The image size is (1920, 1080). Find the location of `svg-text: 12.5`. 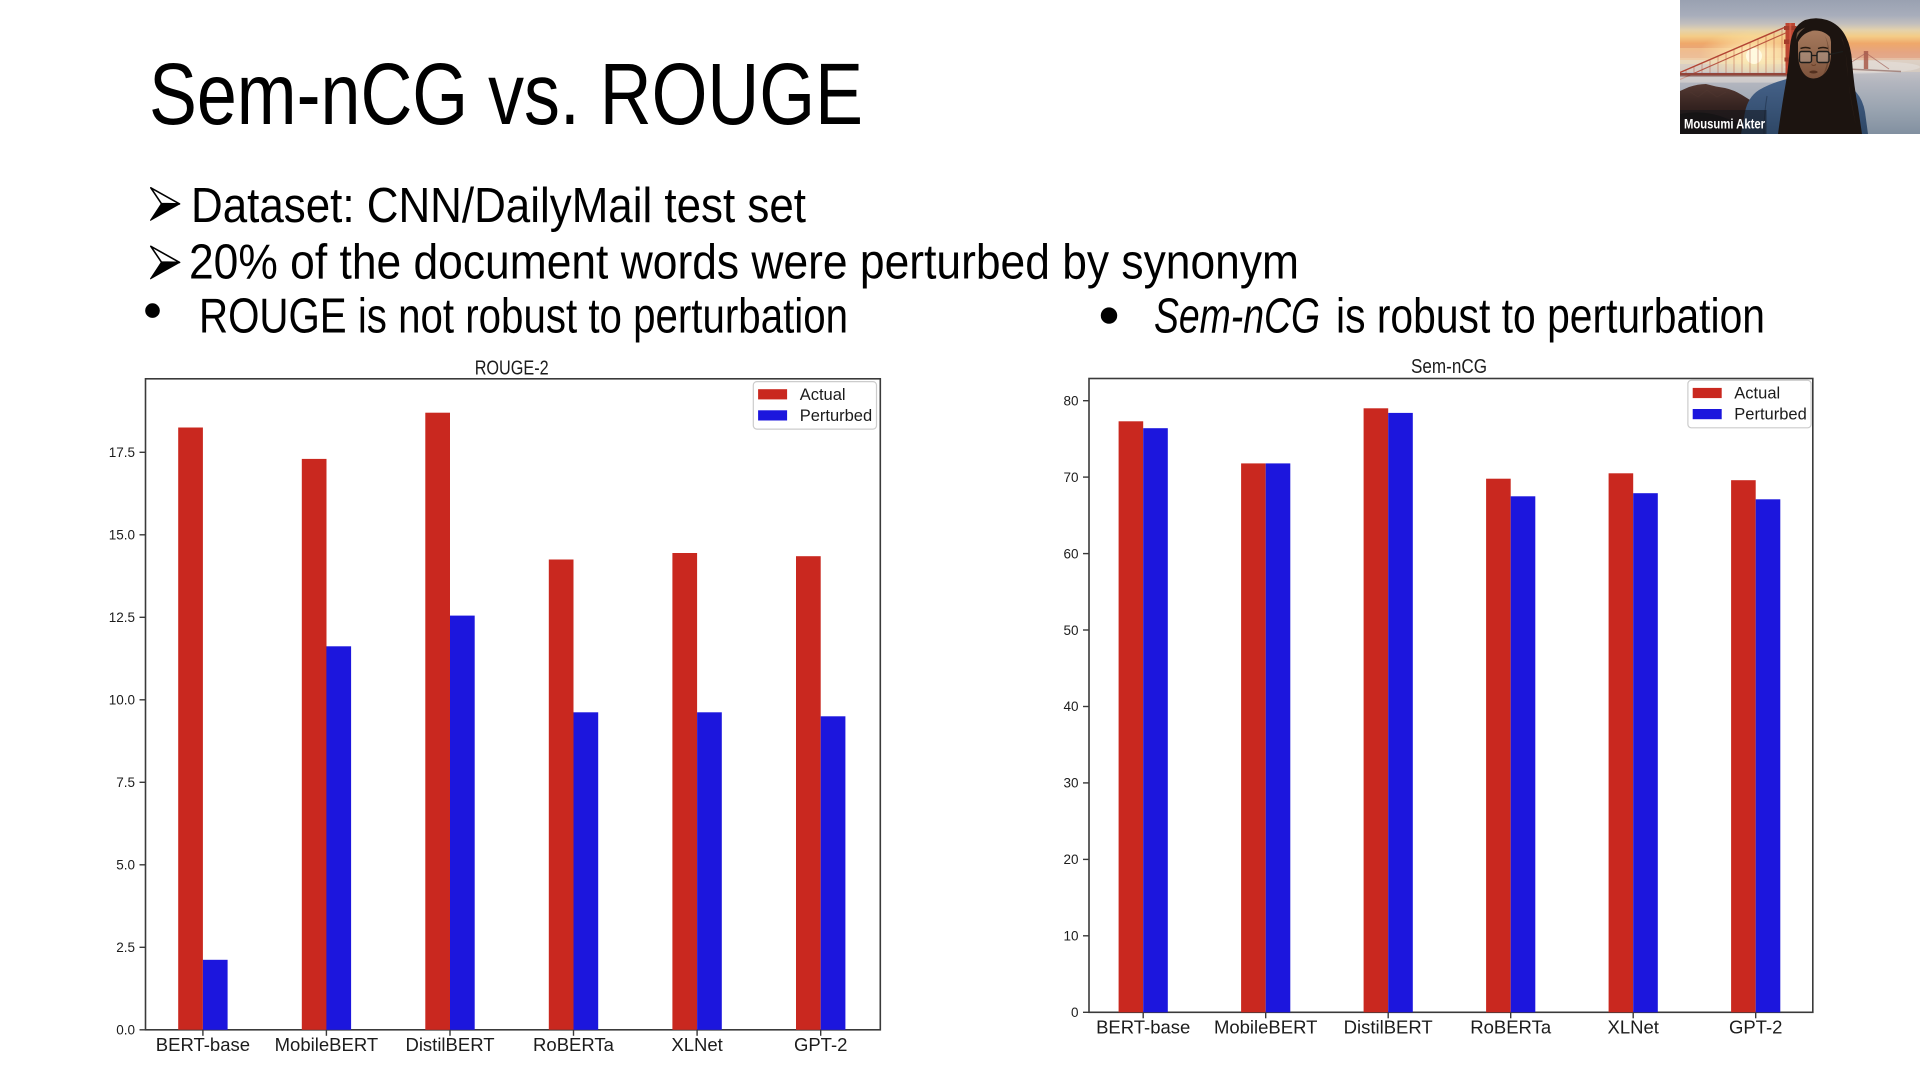

svg-text: 12.5 is located at coordinates (122, 617).